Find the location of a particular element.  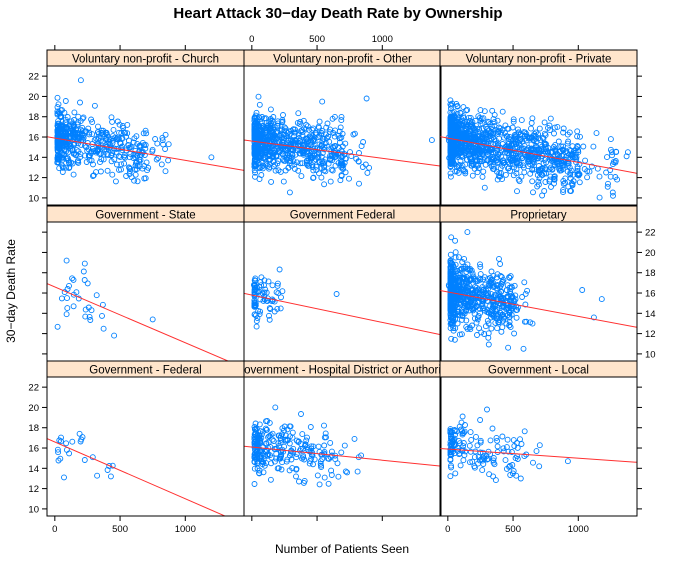

y-tick-label: 18 is located at coordinates (650, 273).